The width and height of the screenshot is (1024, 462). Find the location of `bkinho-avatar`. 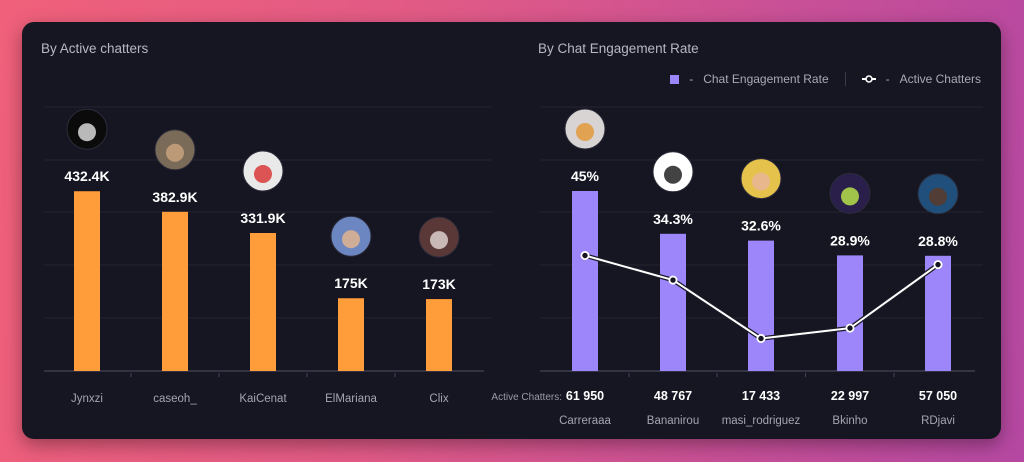

bkinho-avatar is located at coordinates (850, 193).